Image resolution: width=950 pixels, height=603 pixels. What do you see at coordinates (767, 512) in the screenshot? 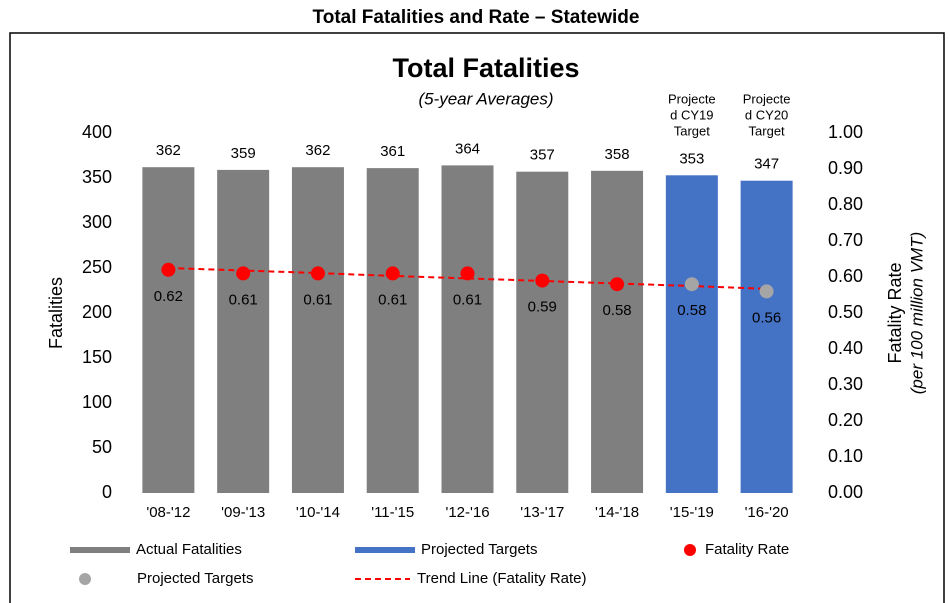
I see `x-tick-label: '16-'20` at bounding box center [767, 512].